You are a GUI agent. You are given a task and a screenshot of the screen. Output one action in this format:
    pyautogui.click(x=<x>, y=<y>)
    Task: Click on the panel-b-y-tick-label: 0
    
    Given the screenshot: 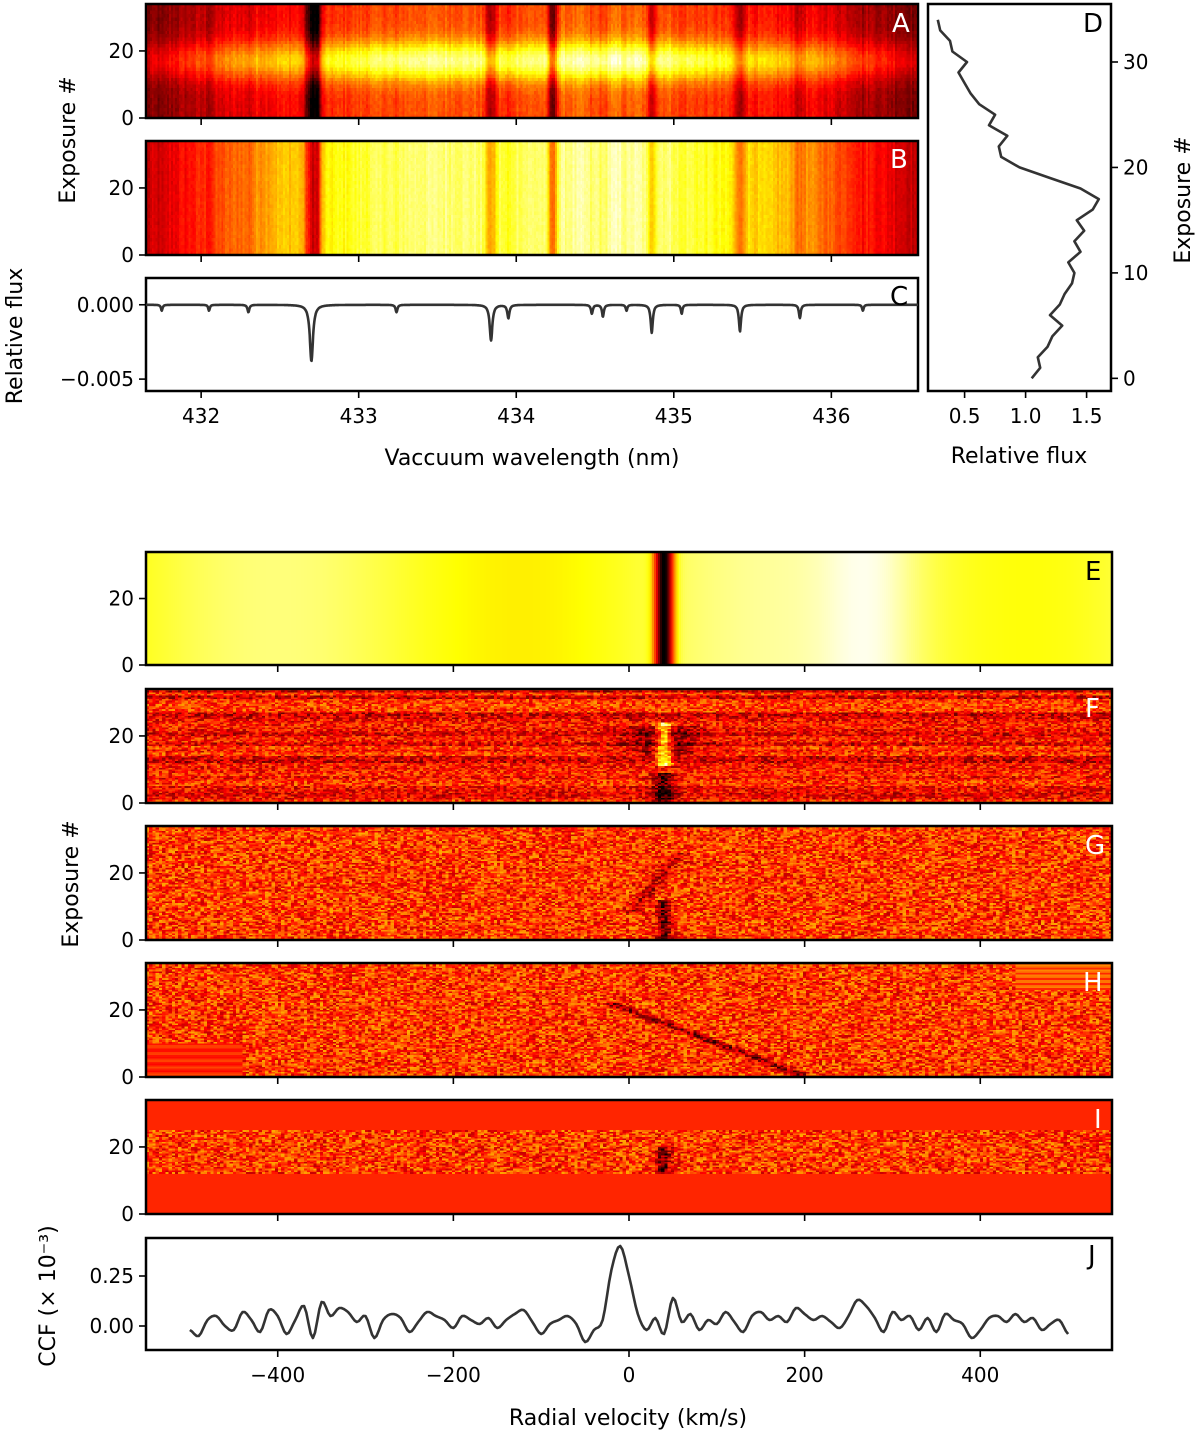 What is the action you would take?
    pyautogui.click(x=127, y=255)
    